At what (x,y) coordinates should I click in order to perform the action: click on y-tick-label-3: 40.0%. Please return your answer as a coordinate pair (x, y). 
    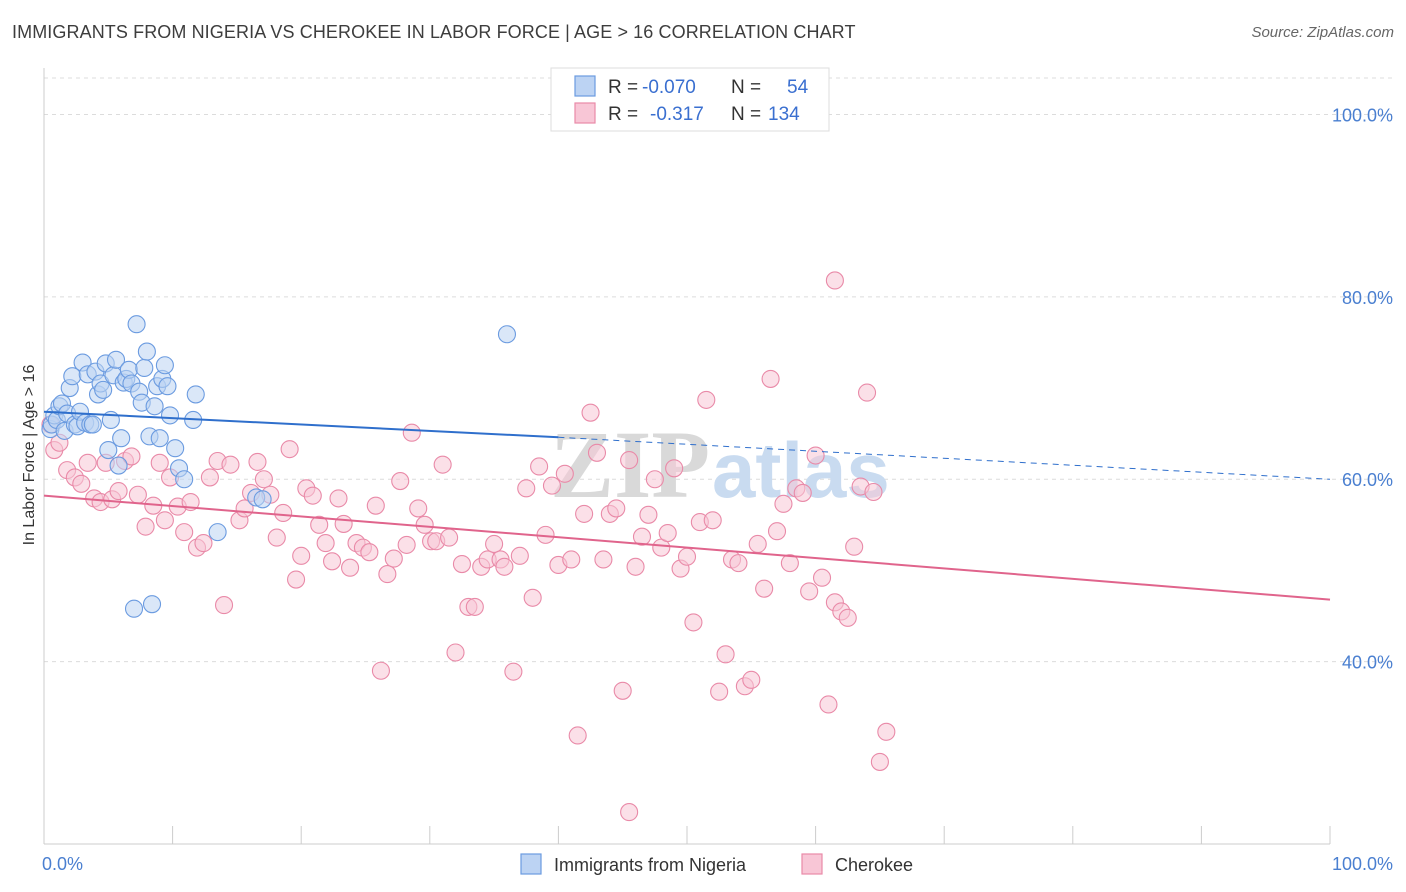
    Looking at the image, I should click on (1367, 663).